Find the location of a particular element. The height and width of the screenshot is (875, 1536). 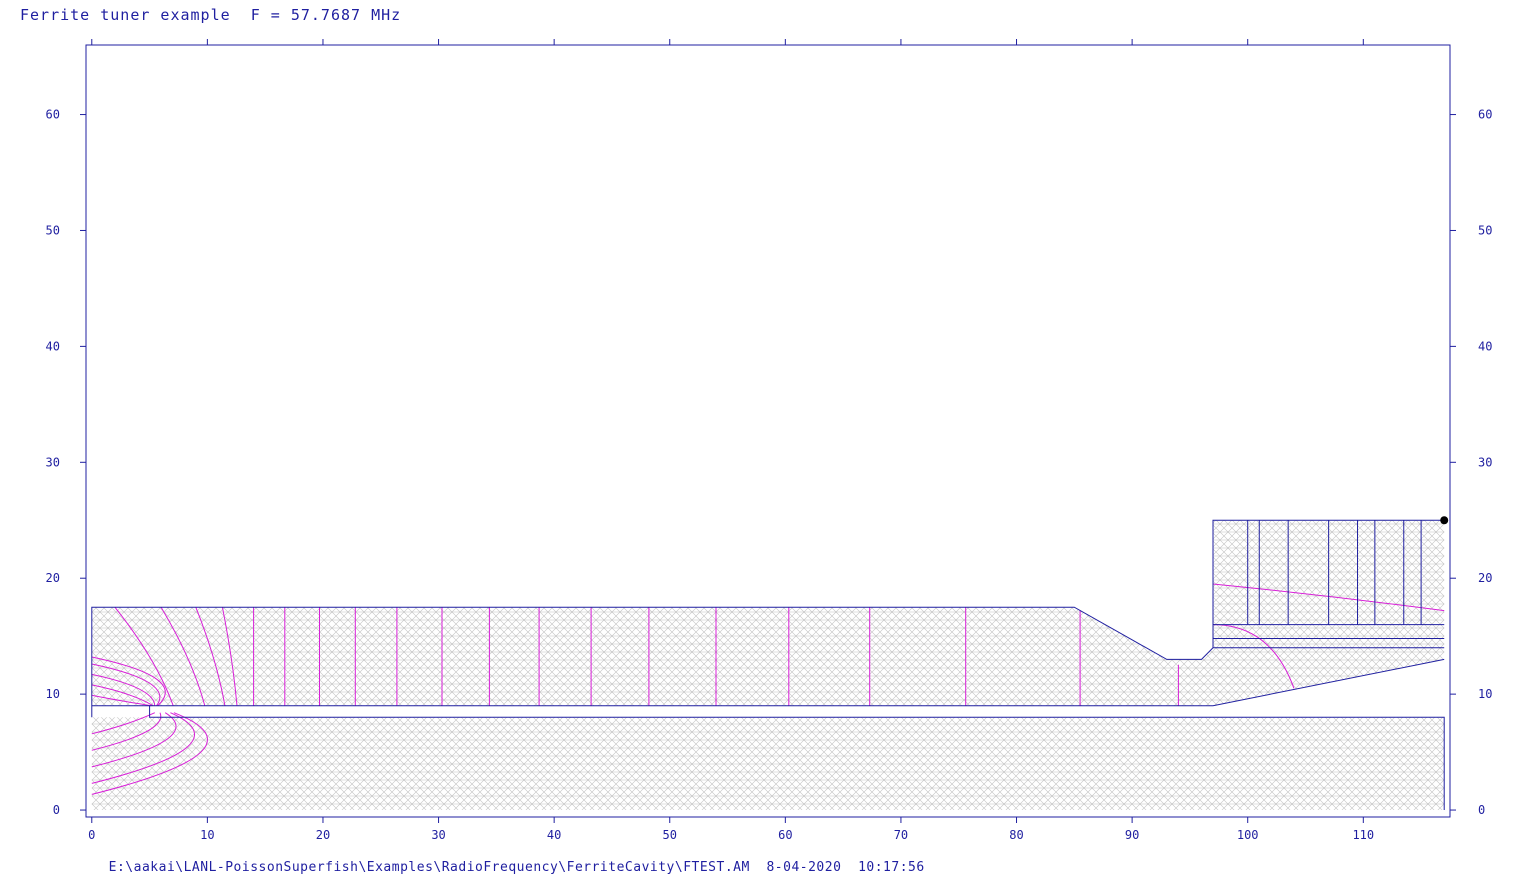

y-tick-label-left: 60 is located at coordinates (53, 115).